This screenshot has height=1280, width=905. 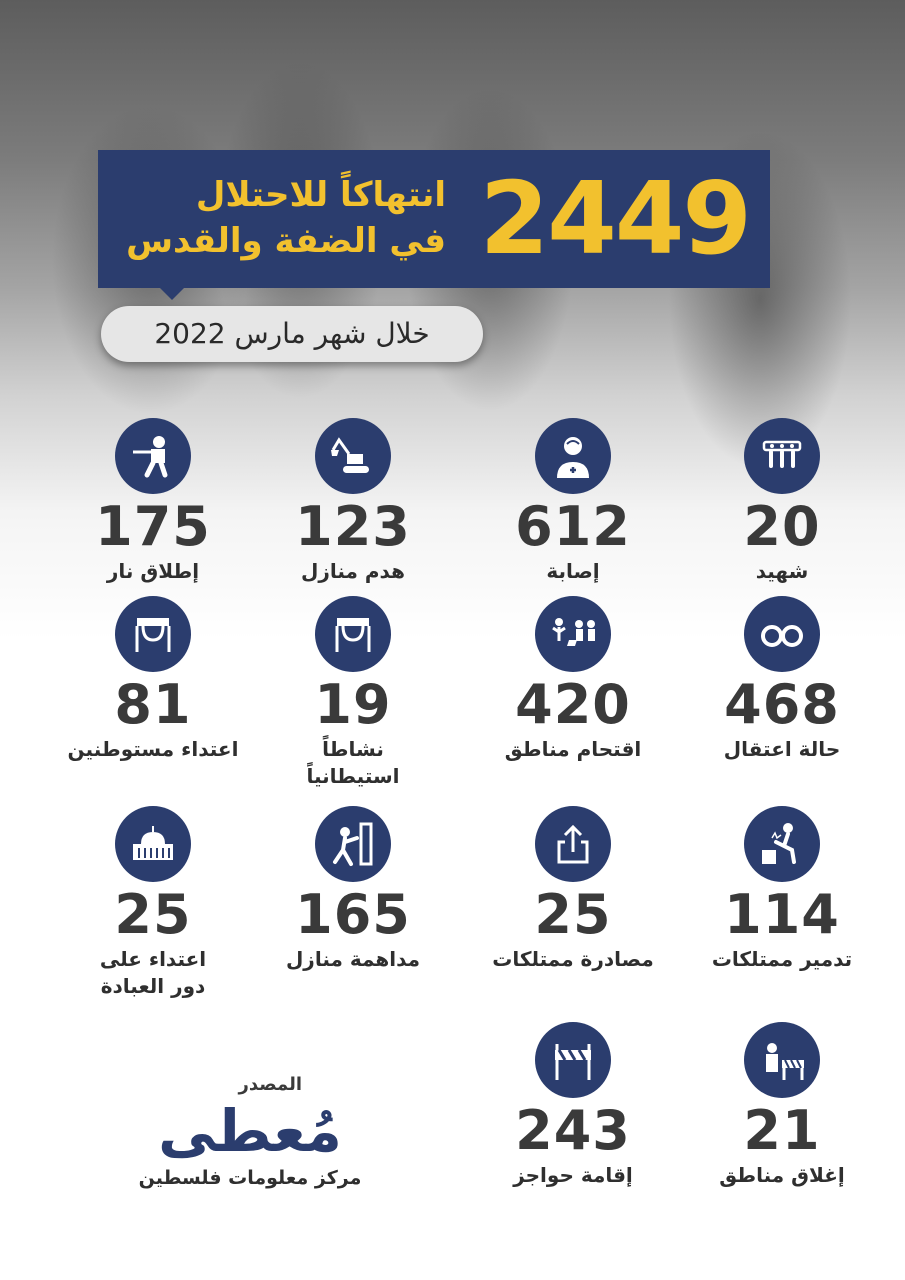 What do you see at coordinates (250, 1178) in the screenshot?
I see `source-org: مركز معلومات فلسطين` at bounding box center [250, 1178].